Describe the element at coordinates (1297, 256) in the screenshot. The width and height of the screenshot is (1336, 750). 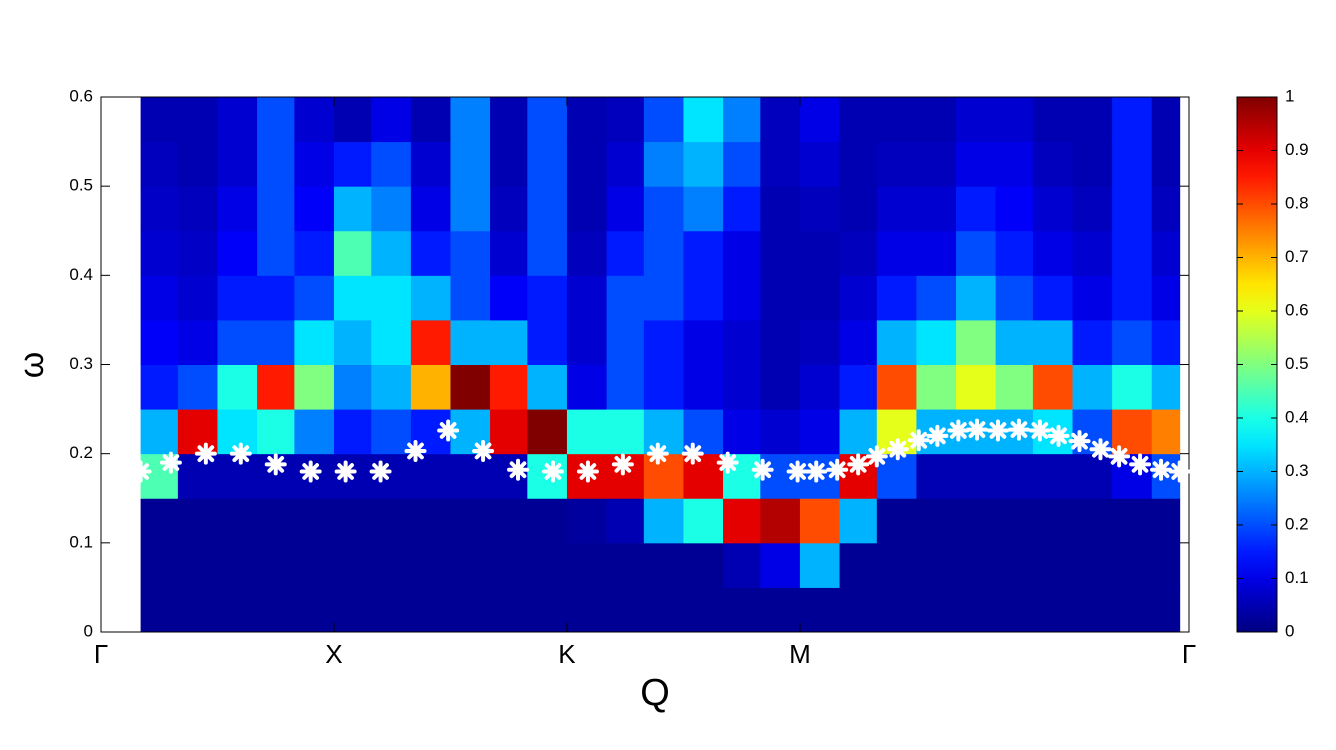
I see `colorbar-tick-label: 0.7` at that location.